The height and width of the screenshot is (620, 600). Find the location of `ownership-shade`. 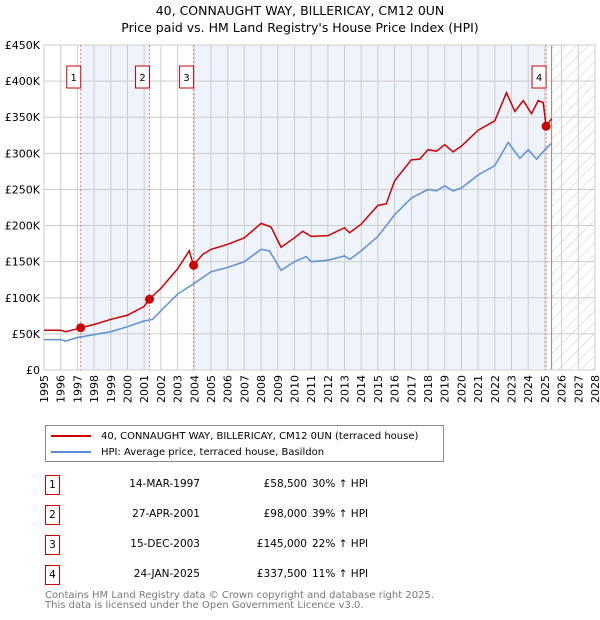

ownership-shade is located at coordinates (115, 207).